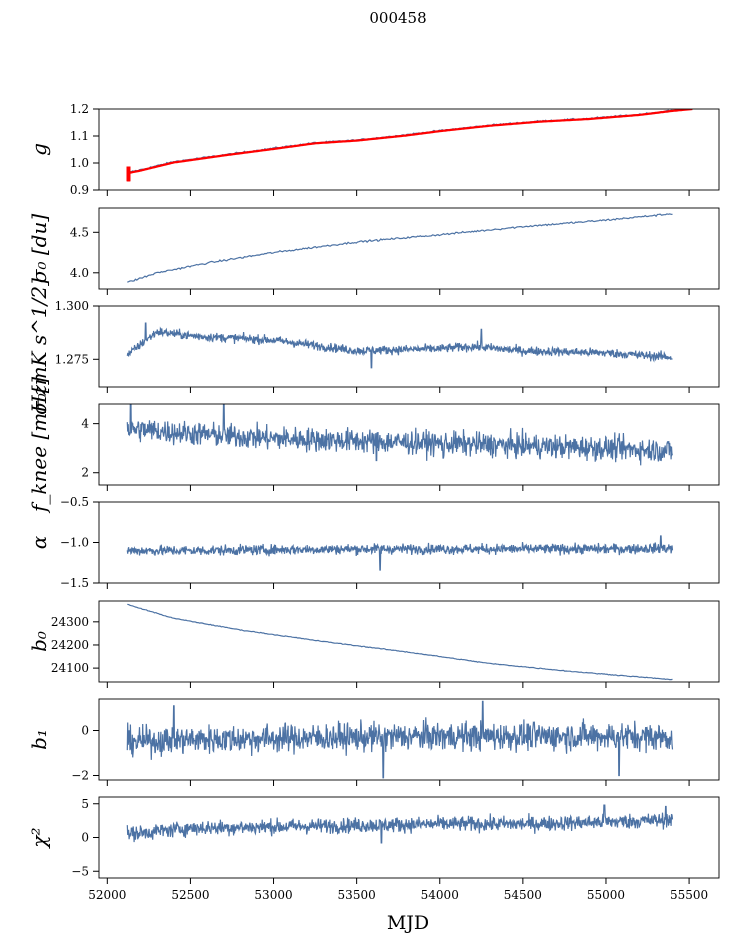  What do you see at coordinates (400, 553) in the screenshot?
I see `series-line-alpha` at bounding box center [400, 553].